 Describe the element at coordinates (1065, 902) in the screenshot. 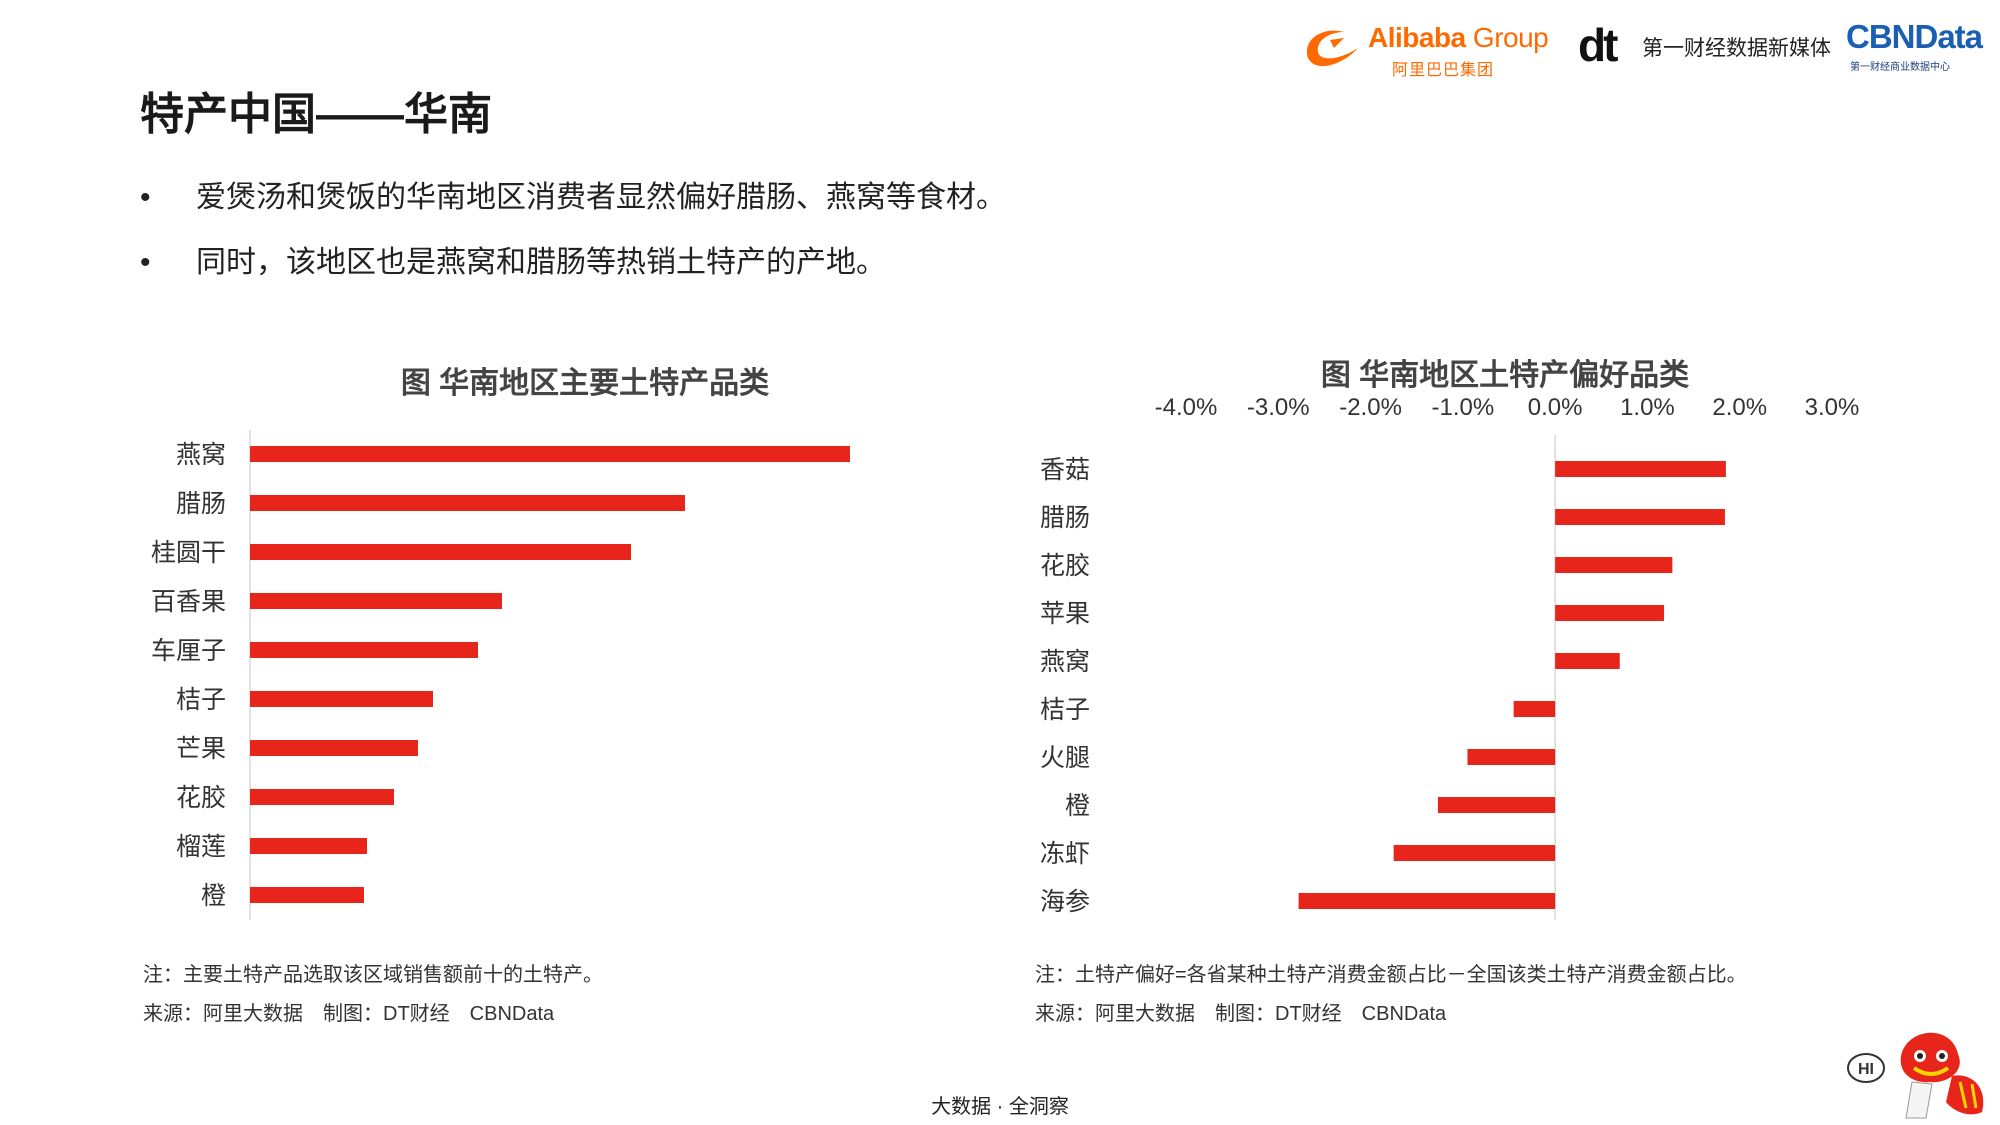

I see `right-chart-category-label: 海参` at that location.